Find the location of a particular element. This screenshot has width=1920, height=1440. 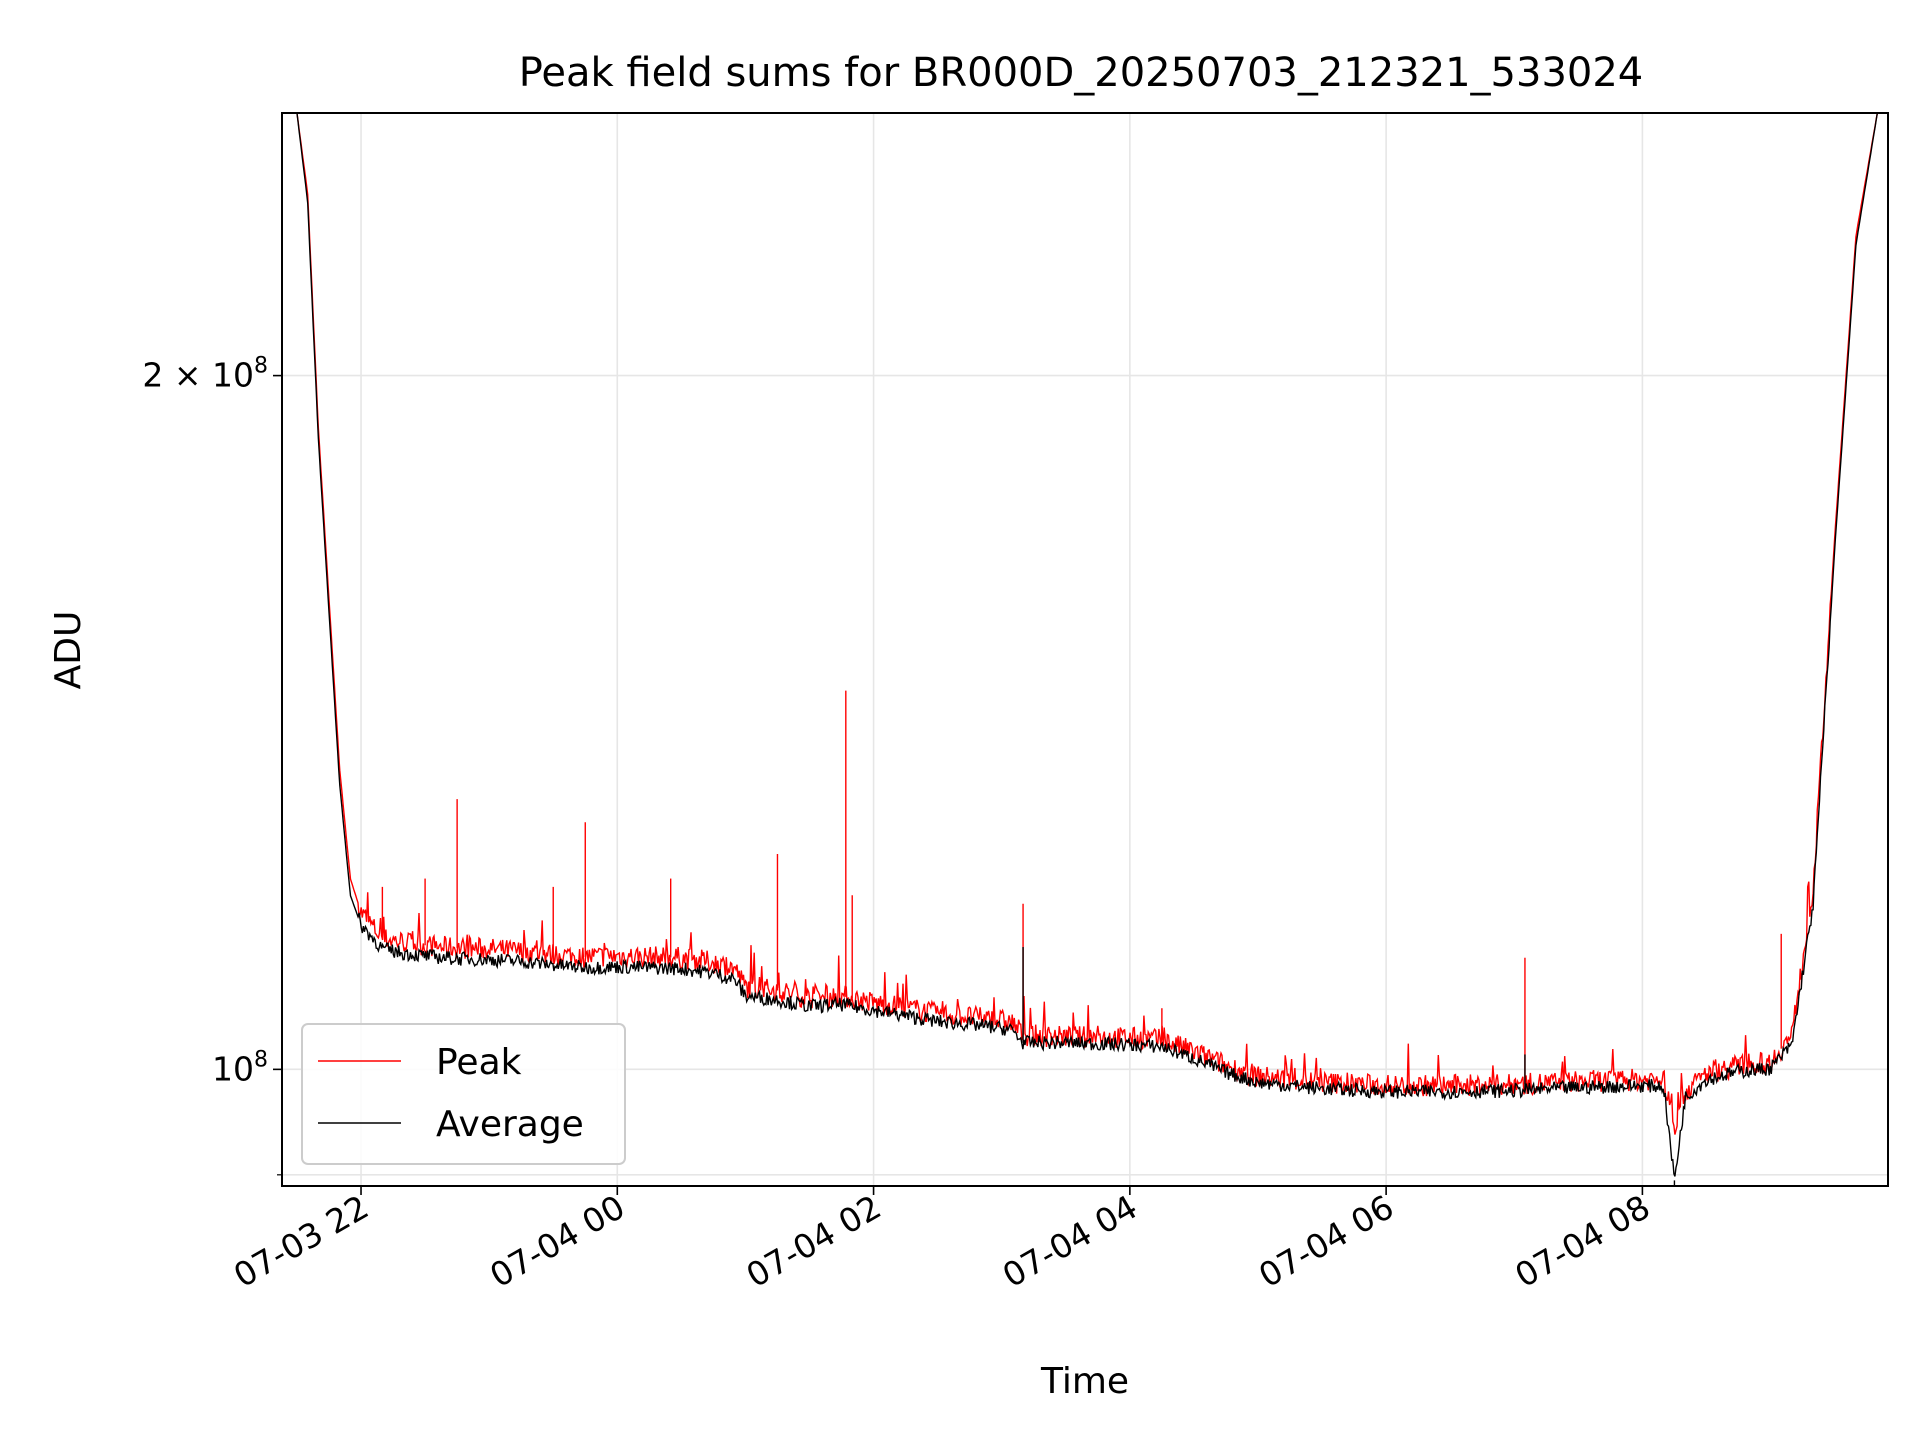

legend-box is located at coordinates (463, 1094).